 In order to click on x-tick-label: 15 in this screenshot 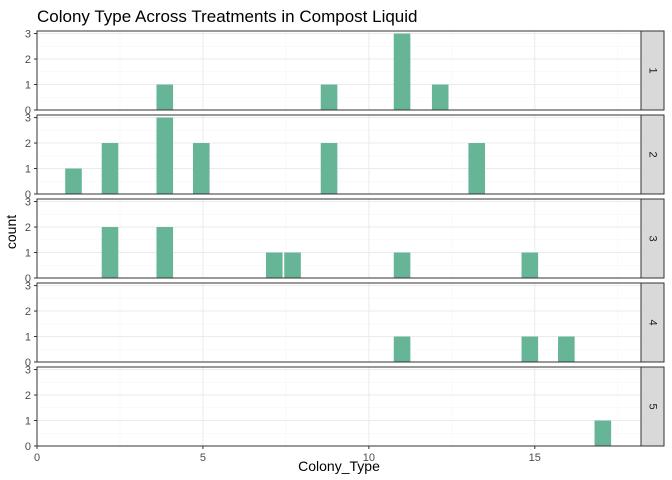, I will do `click(535, 458)`.